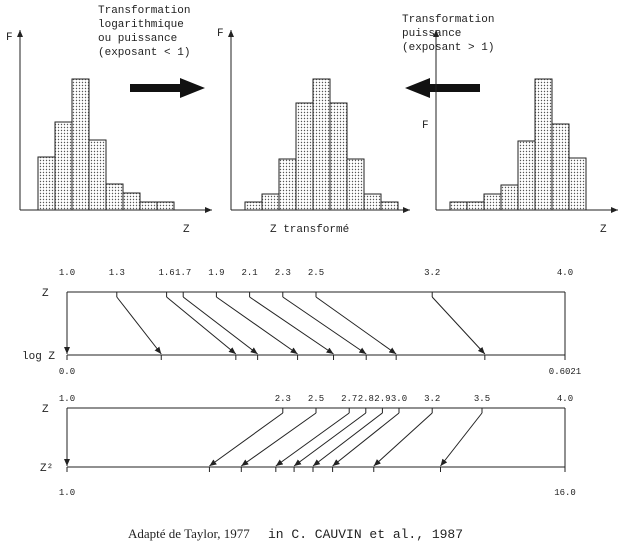 The height and width of the screenshot is (554, 634). What do you see at coordinates (365, 534) in the screenshot?
I see `citation: in C. CAUVIN et al., 1987` at bounding box center [365, 534].